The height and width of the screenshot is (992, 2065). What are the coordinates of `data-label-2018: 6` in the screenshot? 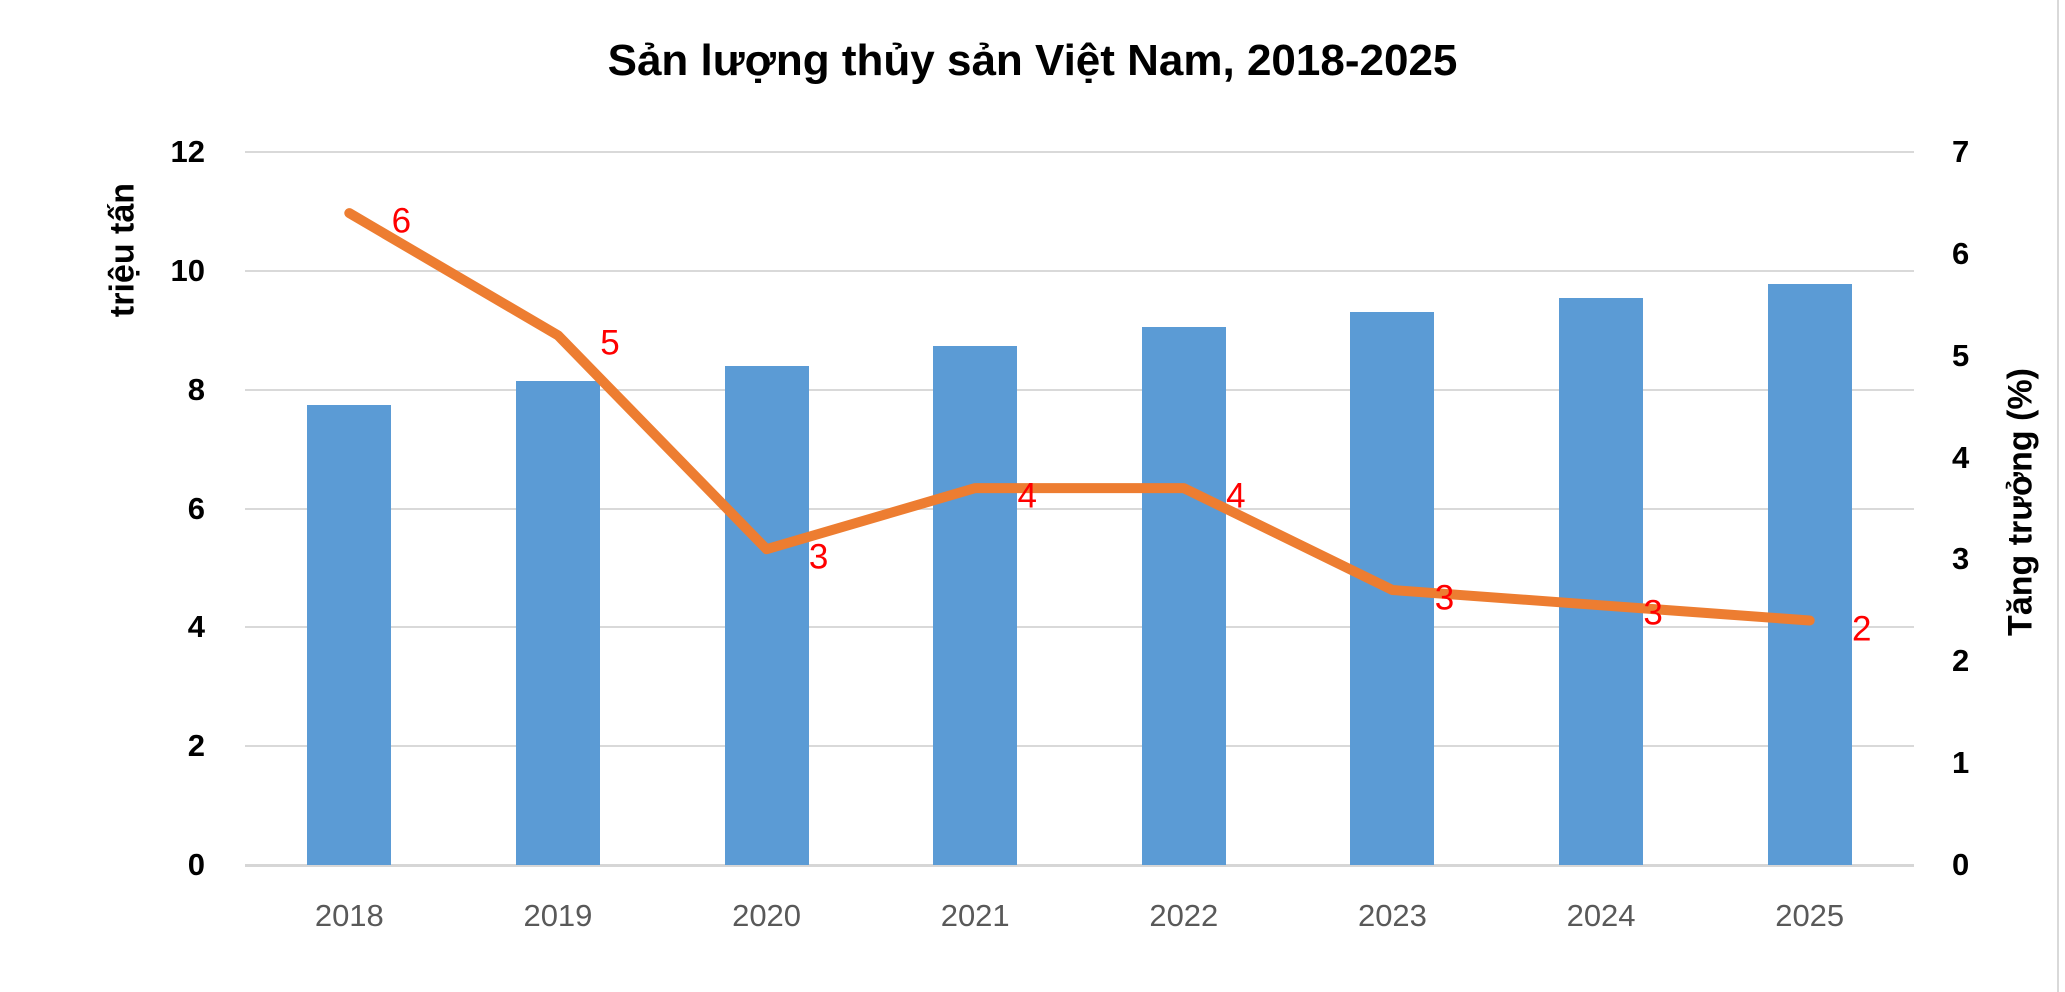 It's located at (401, 221).